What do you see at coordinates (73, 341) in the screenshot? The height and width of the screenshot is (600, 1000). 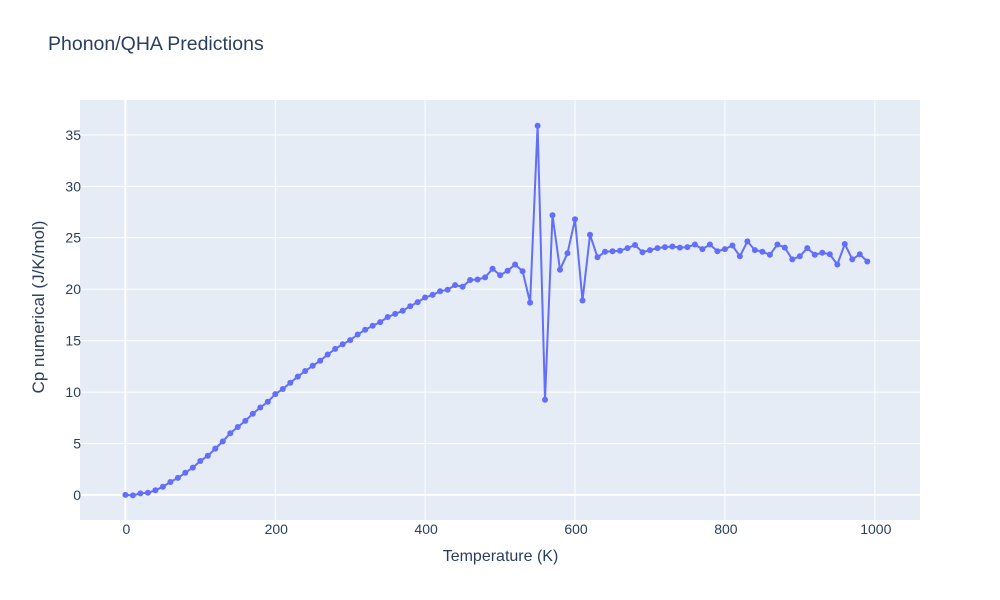 I see `svg-text: 15` at bounding box center [73, 341].